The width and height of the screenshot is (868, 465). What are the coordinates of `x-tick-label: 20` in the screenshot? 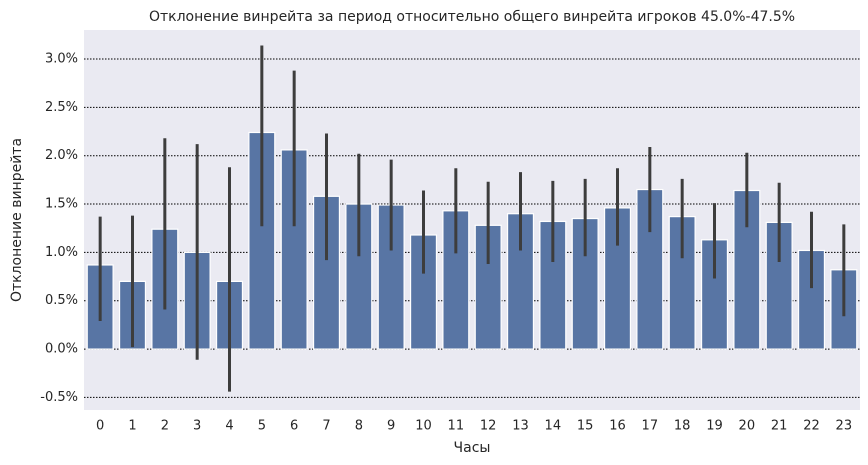 It's located at (747, 426).